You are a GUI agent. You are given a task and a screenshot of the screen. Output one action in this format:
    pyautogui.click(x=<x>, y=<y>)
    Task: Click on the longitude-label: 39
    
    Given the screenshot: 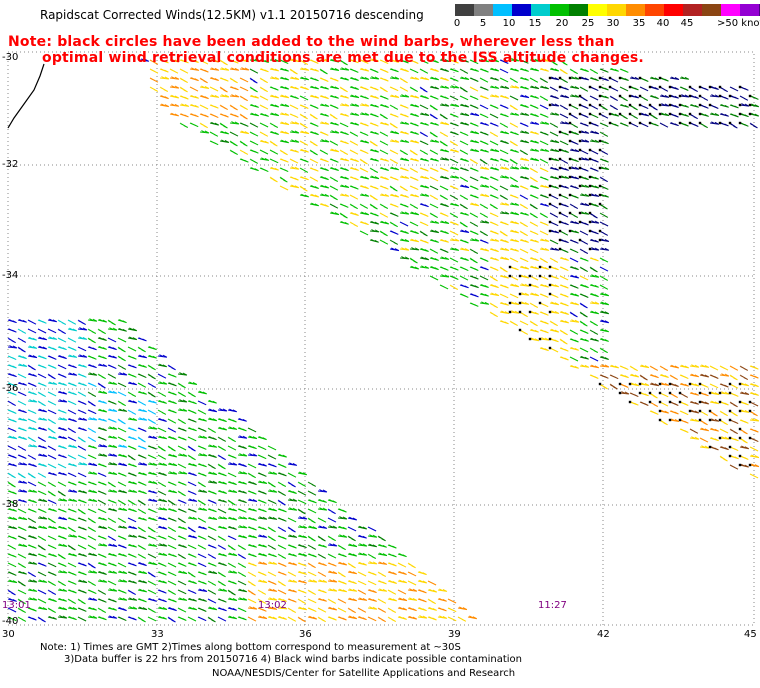 What is the action you would take?
    pyautogui.click(x=454, y=634)
    